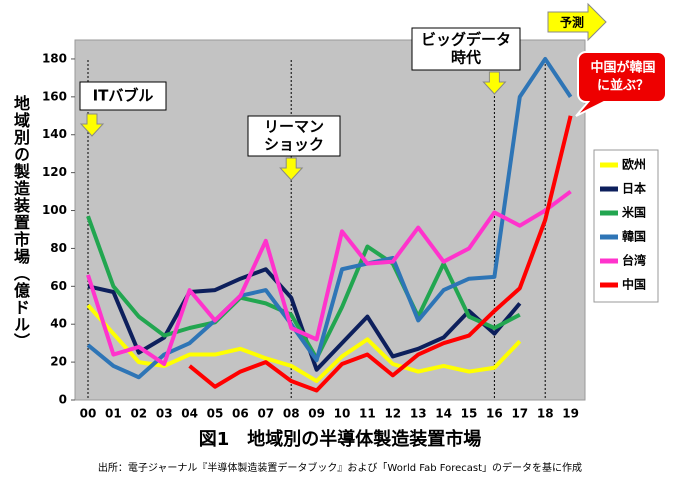 This screenshot has height=484, width=685. I want to click on forecast-arrow, so click(577, 22).